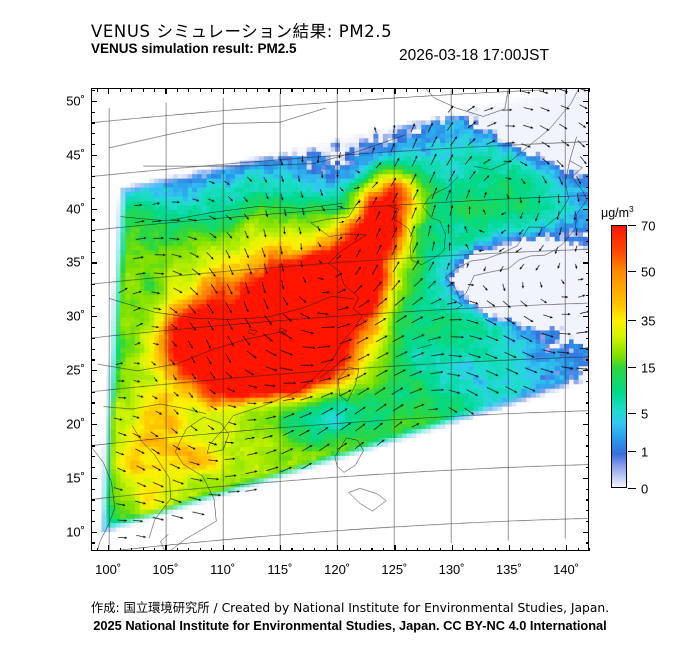 The image size is (700, 649). Describe the element at coordinates (75, 209) in the screenshot. I see `y-axis-label: 40˚` at that location.